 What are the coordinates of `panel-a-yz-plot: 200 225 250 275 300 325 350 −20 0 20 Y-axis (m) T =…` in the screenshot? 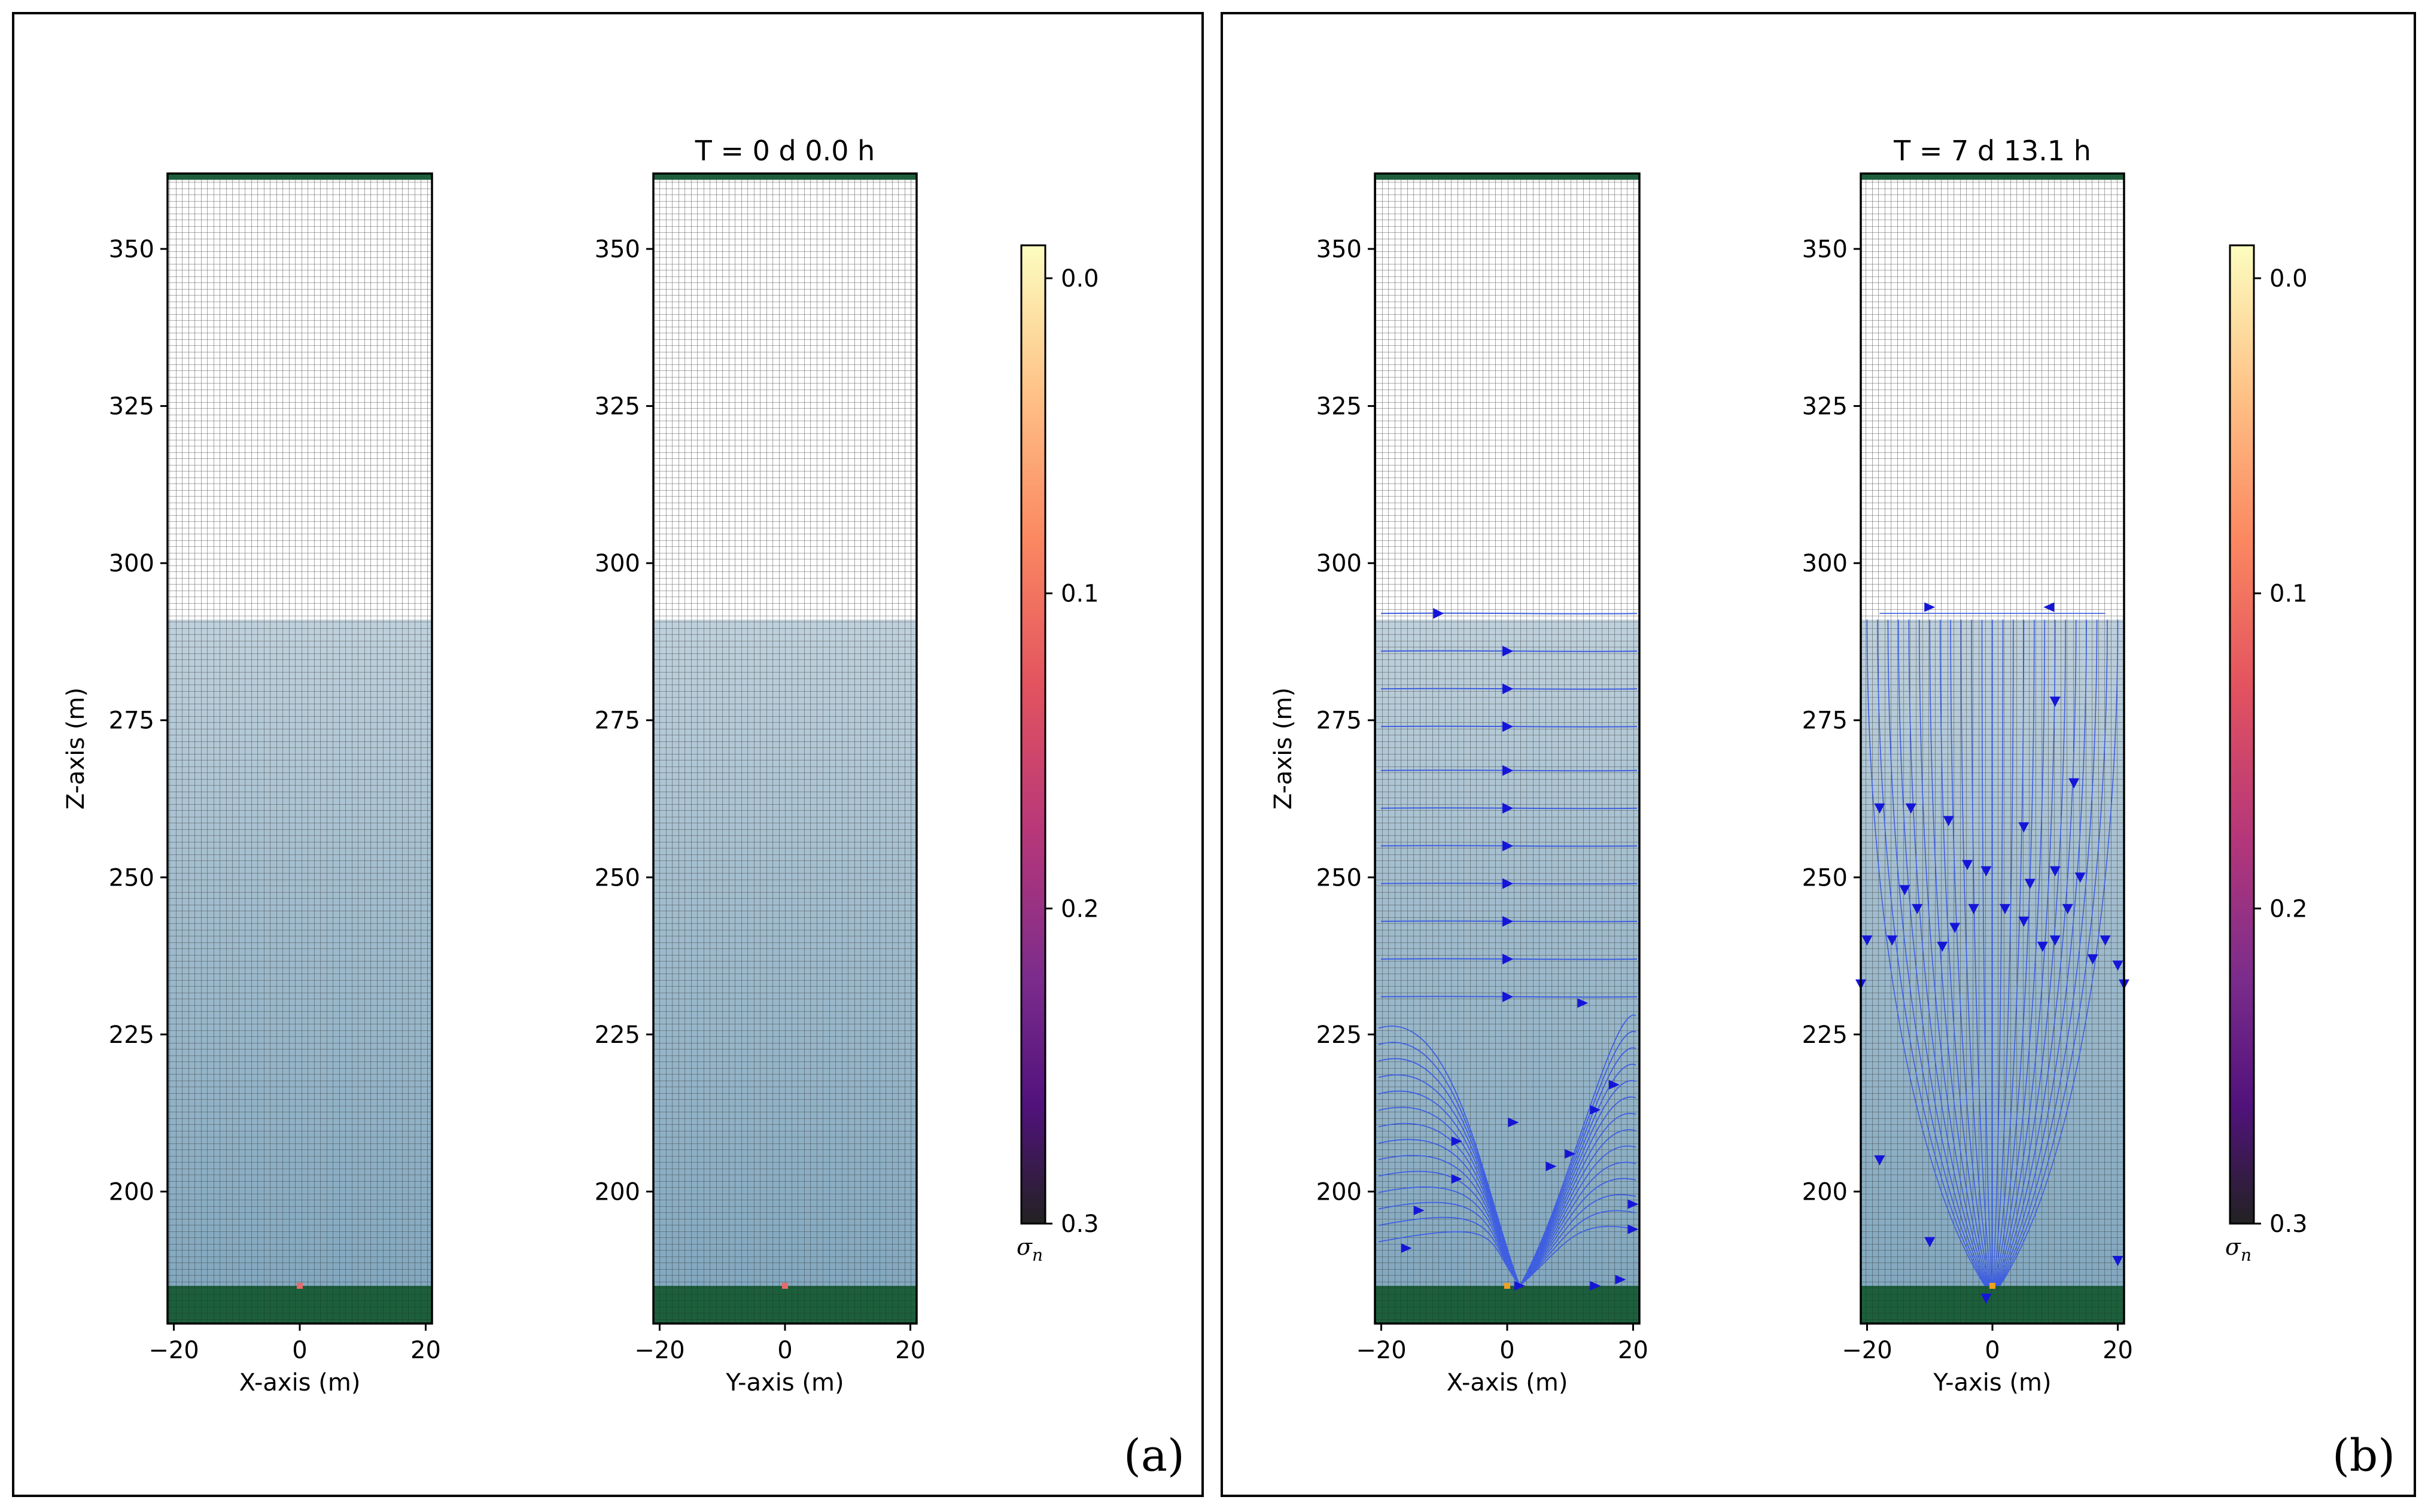 It's located at (760, 766).